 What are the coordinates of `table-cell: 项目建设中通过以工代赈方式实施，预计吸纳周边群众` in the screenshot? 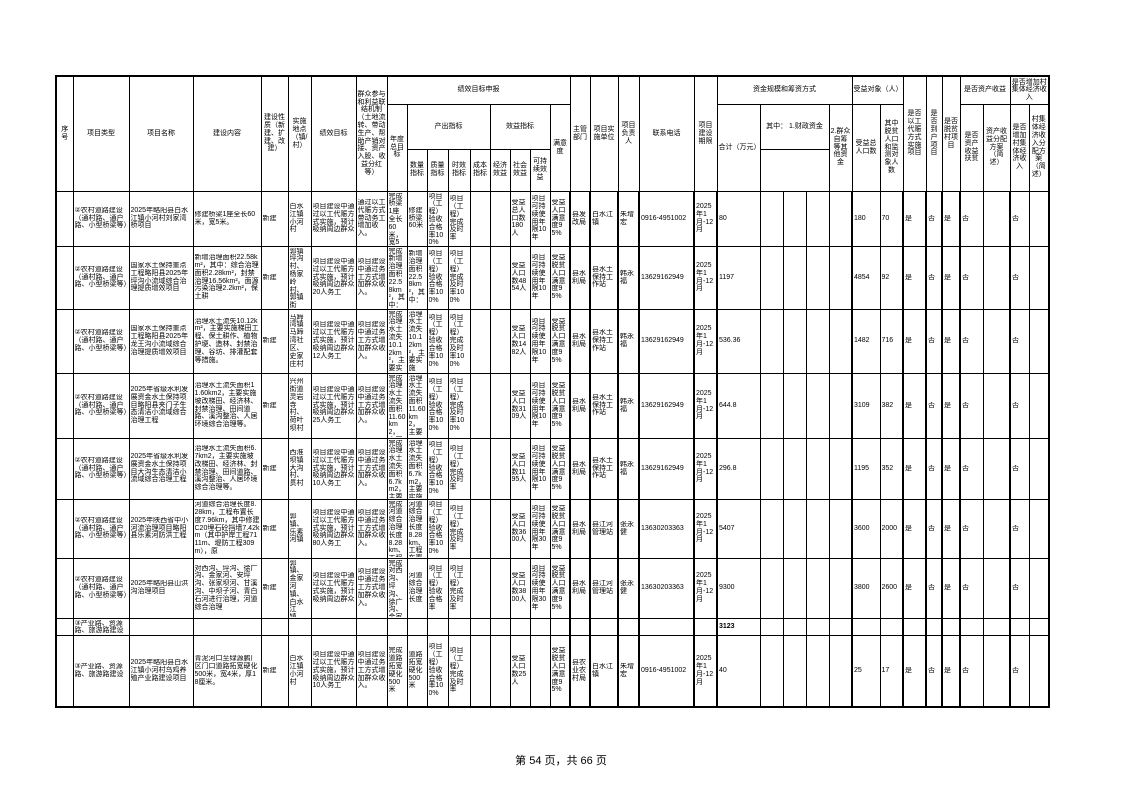 It's located at (333, 588).